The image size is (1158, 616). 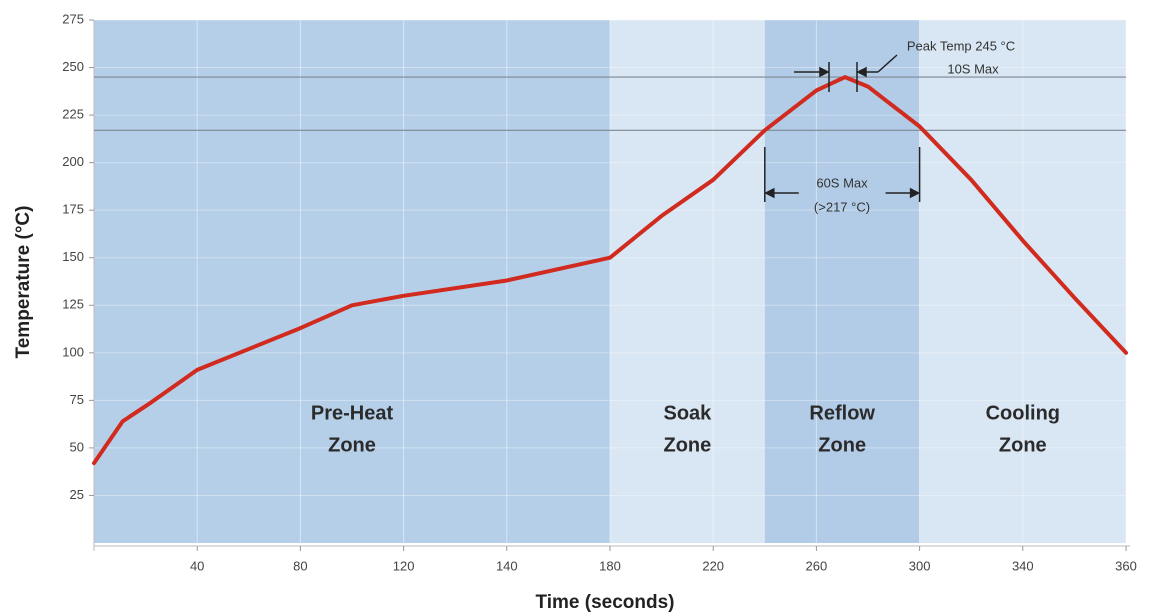 What do you see at coordinates (197, 565) in the screenshot?
I see `x-tick-label: 40` at bounding box center [197, 565].